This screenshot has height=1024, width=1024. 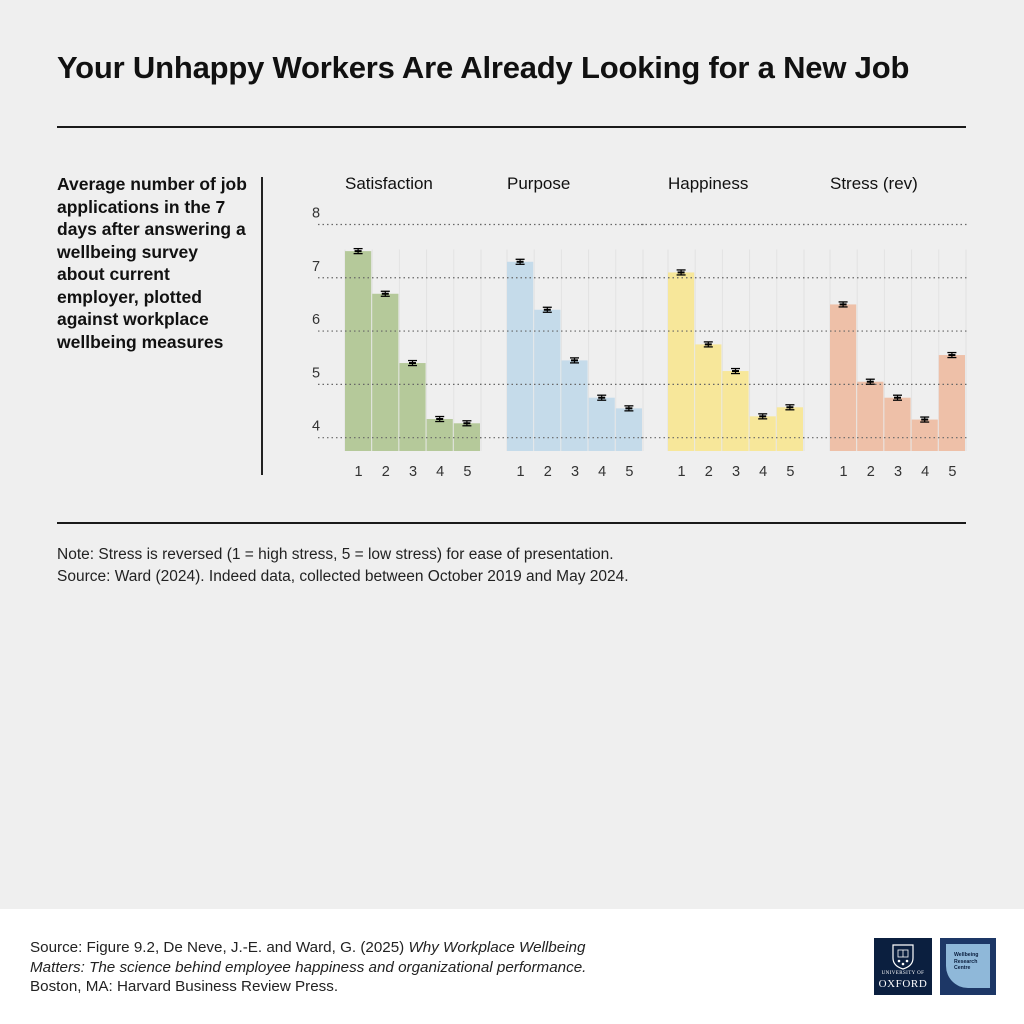 I want to click on wellbeing-research-centre-logo: Wellbeing Research Centre, so click(x=968, y=966).